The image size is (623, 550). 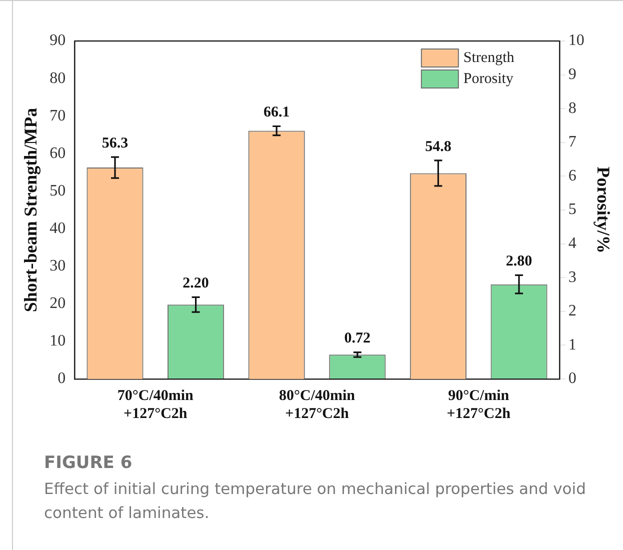 I want to click on y2-tick-label: 1, so click(x=572, y=345).